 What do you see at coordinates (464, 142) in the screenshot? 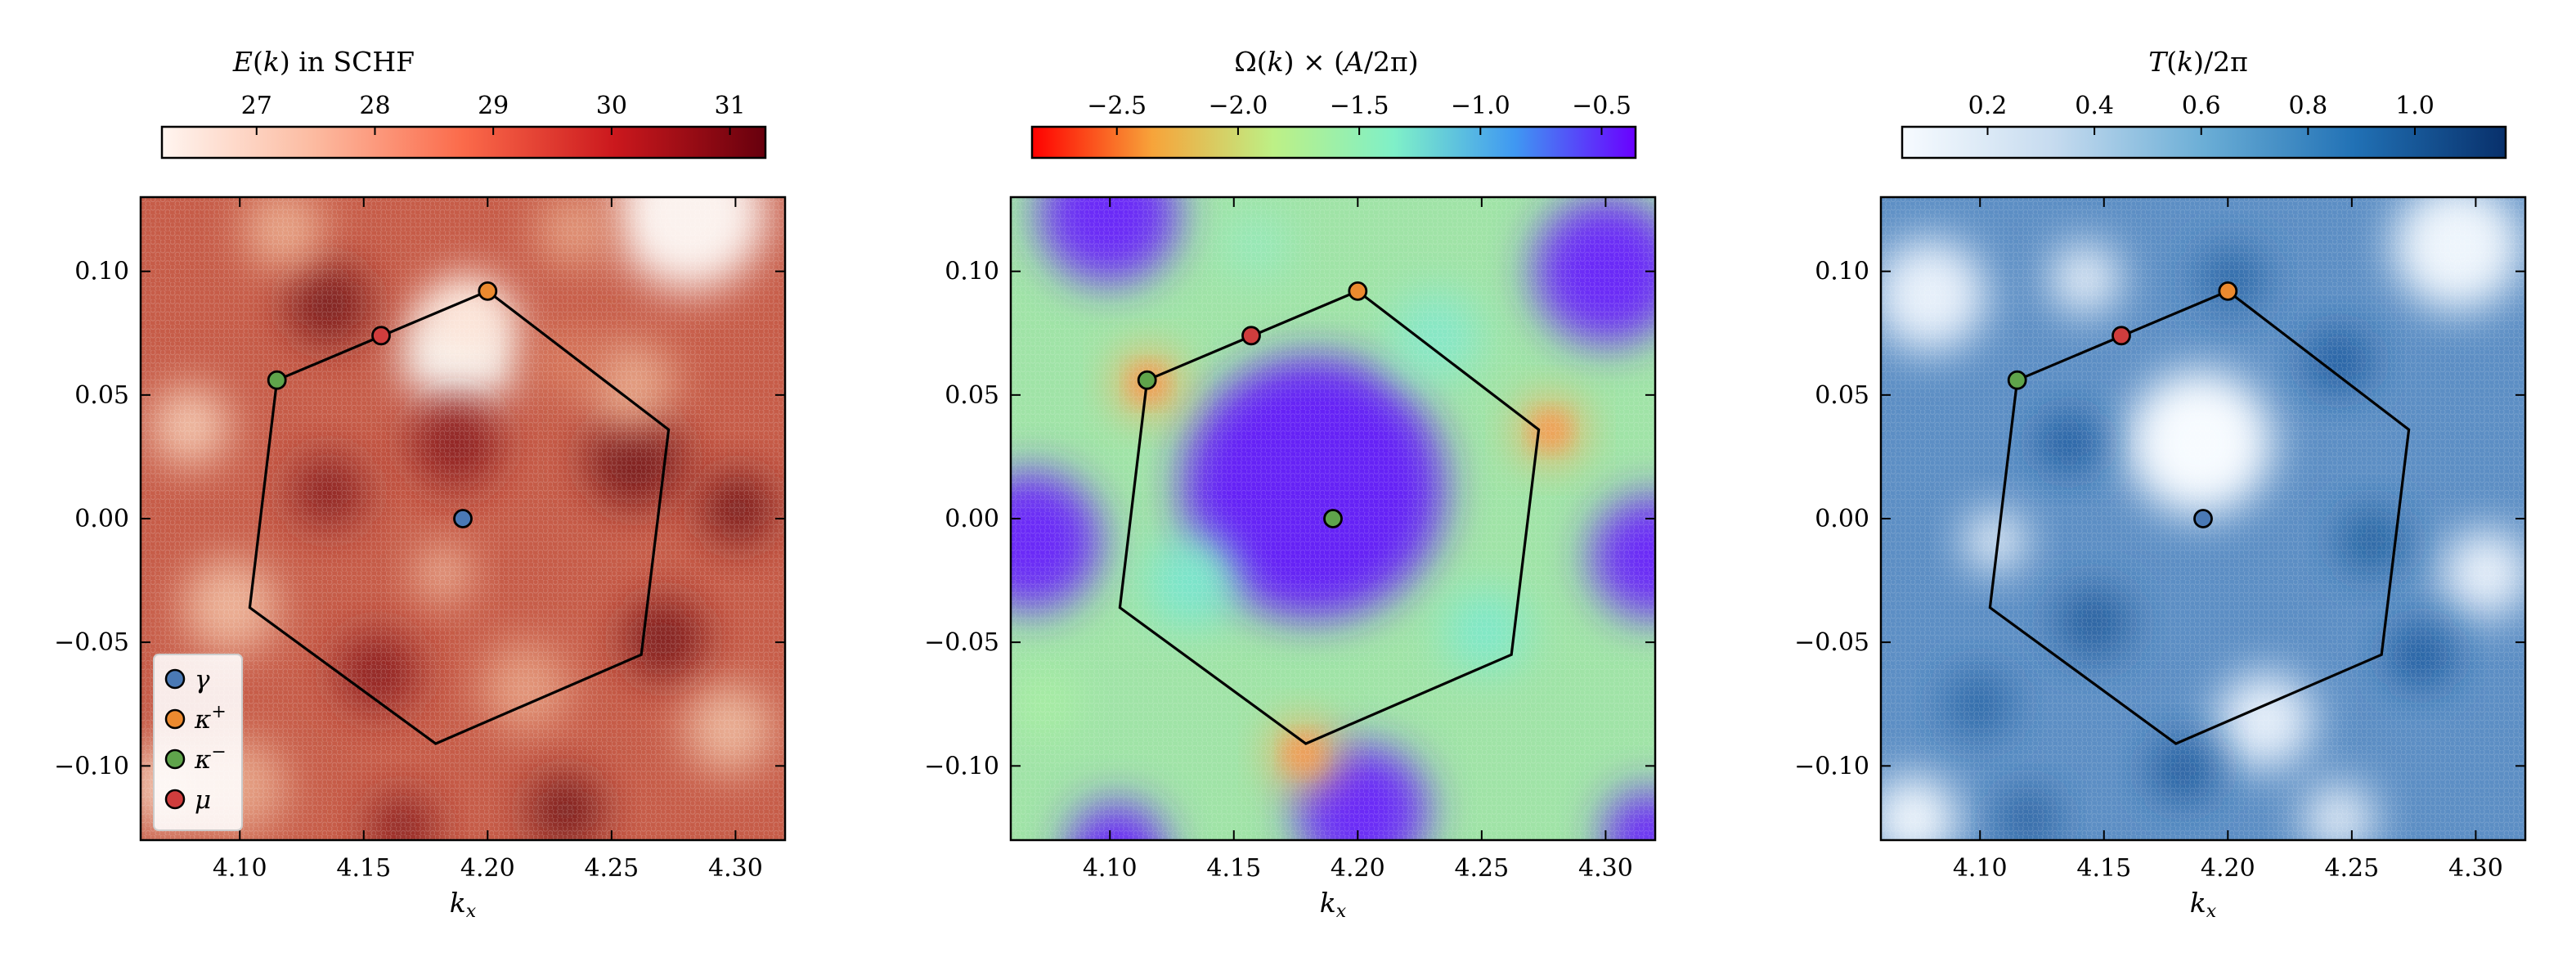
I see `energy-colorbar` at bounding box center [464, 142].